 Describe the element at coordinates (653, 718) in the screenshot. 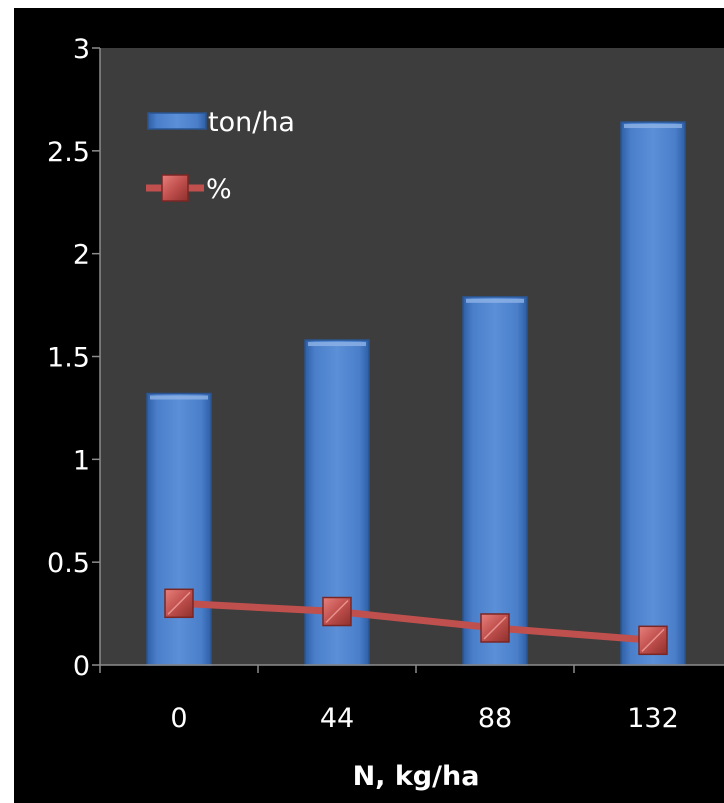

I see `x-tick-label: 132` at that location.